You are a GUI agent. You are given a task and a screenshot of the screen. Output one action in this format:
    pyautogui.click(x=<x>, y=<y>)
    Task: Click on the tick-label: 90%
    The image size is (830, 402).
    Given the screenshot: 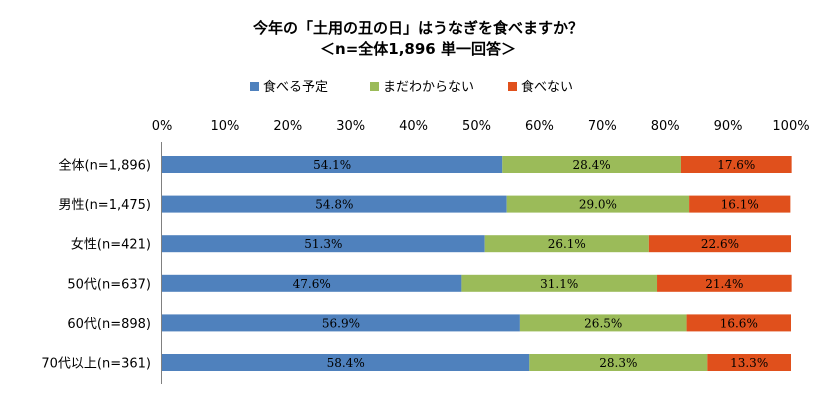 What is the action you would take?
    pyautogui.click(x=728, y=126)
    